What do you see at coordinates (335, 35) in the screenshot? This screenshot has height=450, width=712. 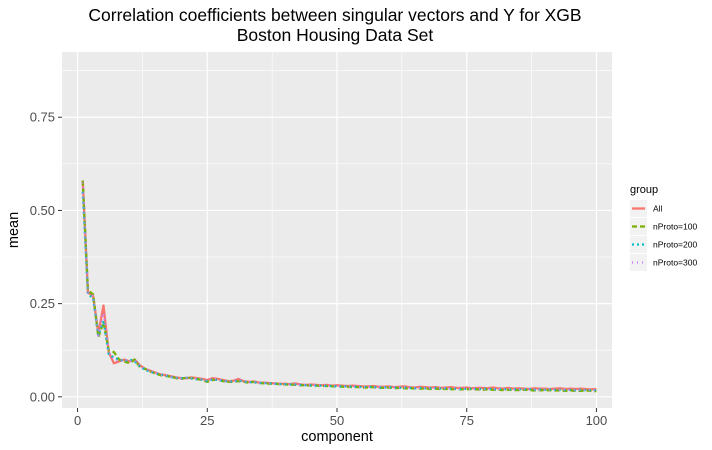 I see `chart-subtitle: Boston Housing Data Set` at bounding box center [335, 35].